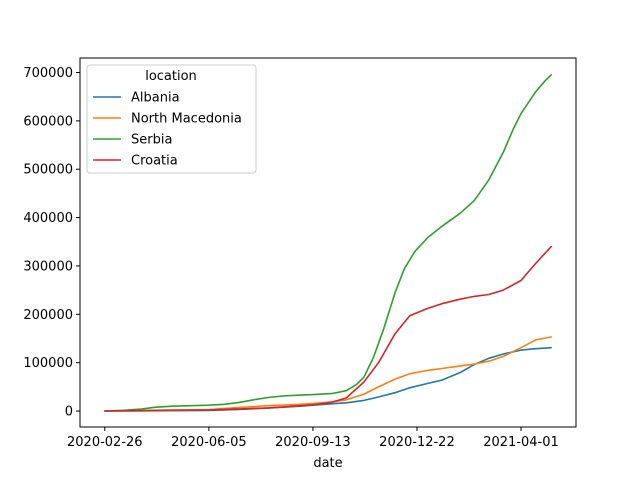  I want to click on legend-title: location, so click(171, 76).